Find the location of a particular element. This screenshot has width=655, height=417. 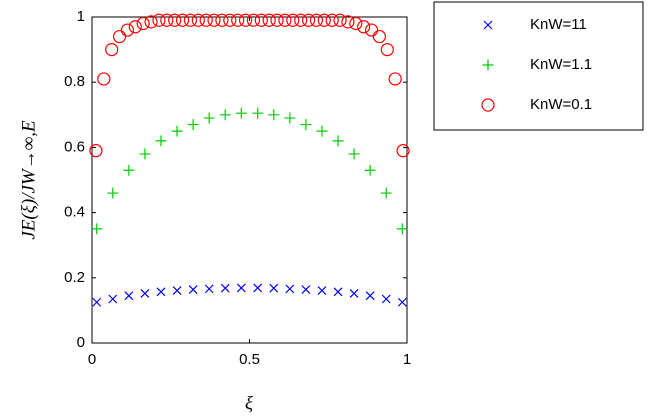

legend-label: KnW=11 is located at coordinates (558, 24).